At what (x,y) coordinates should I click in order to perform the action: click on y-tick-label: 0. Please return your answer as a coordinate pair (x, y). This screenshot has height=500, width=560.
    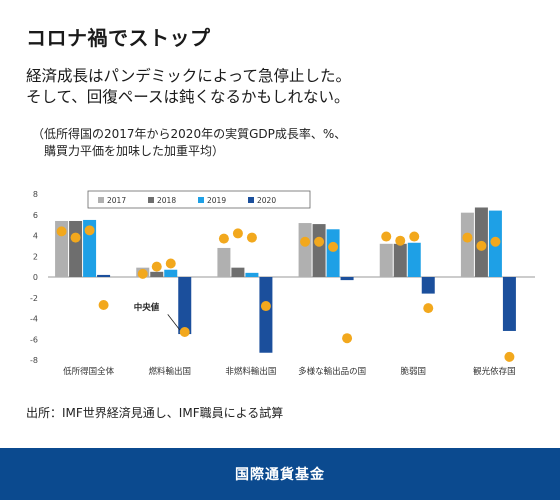
    Looking at the image, I should click on (35, 277).